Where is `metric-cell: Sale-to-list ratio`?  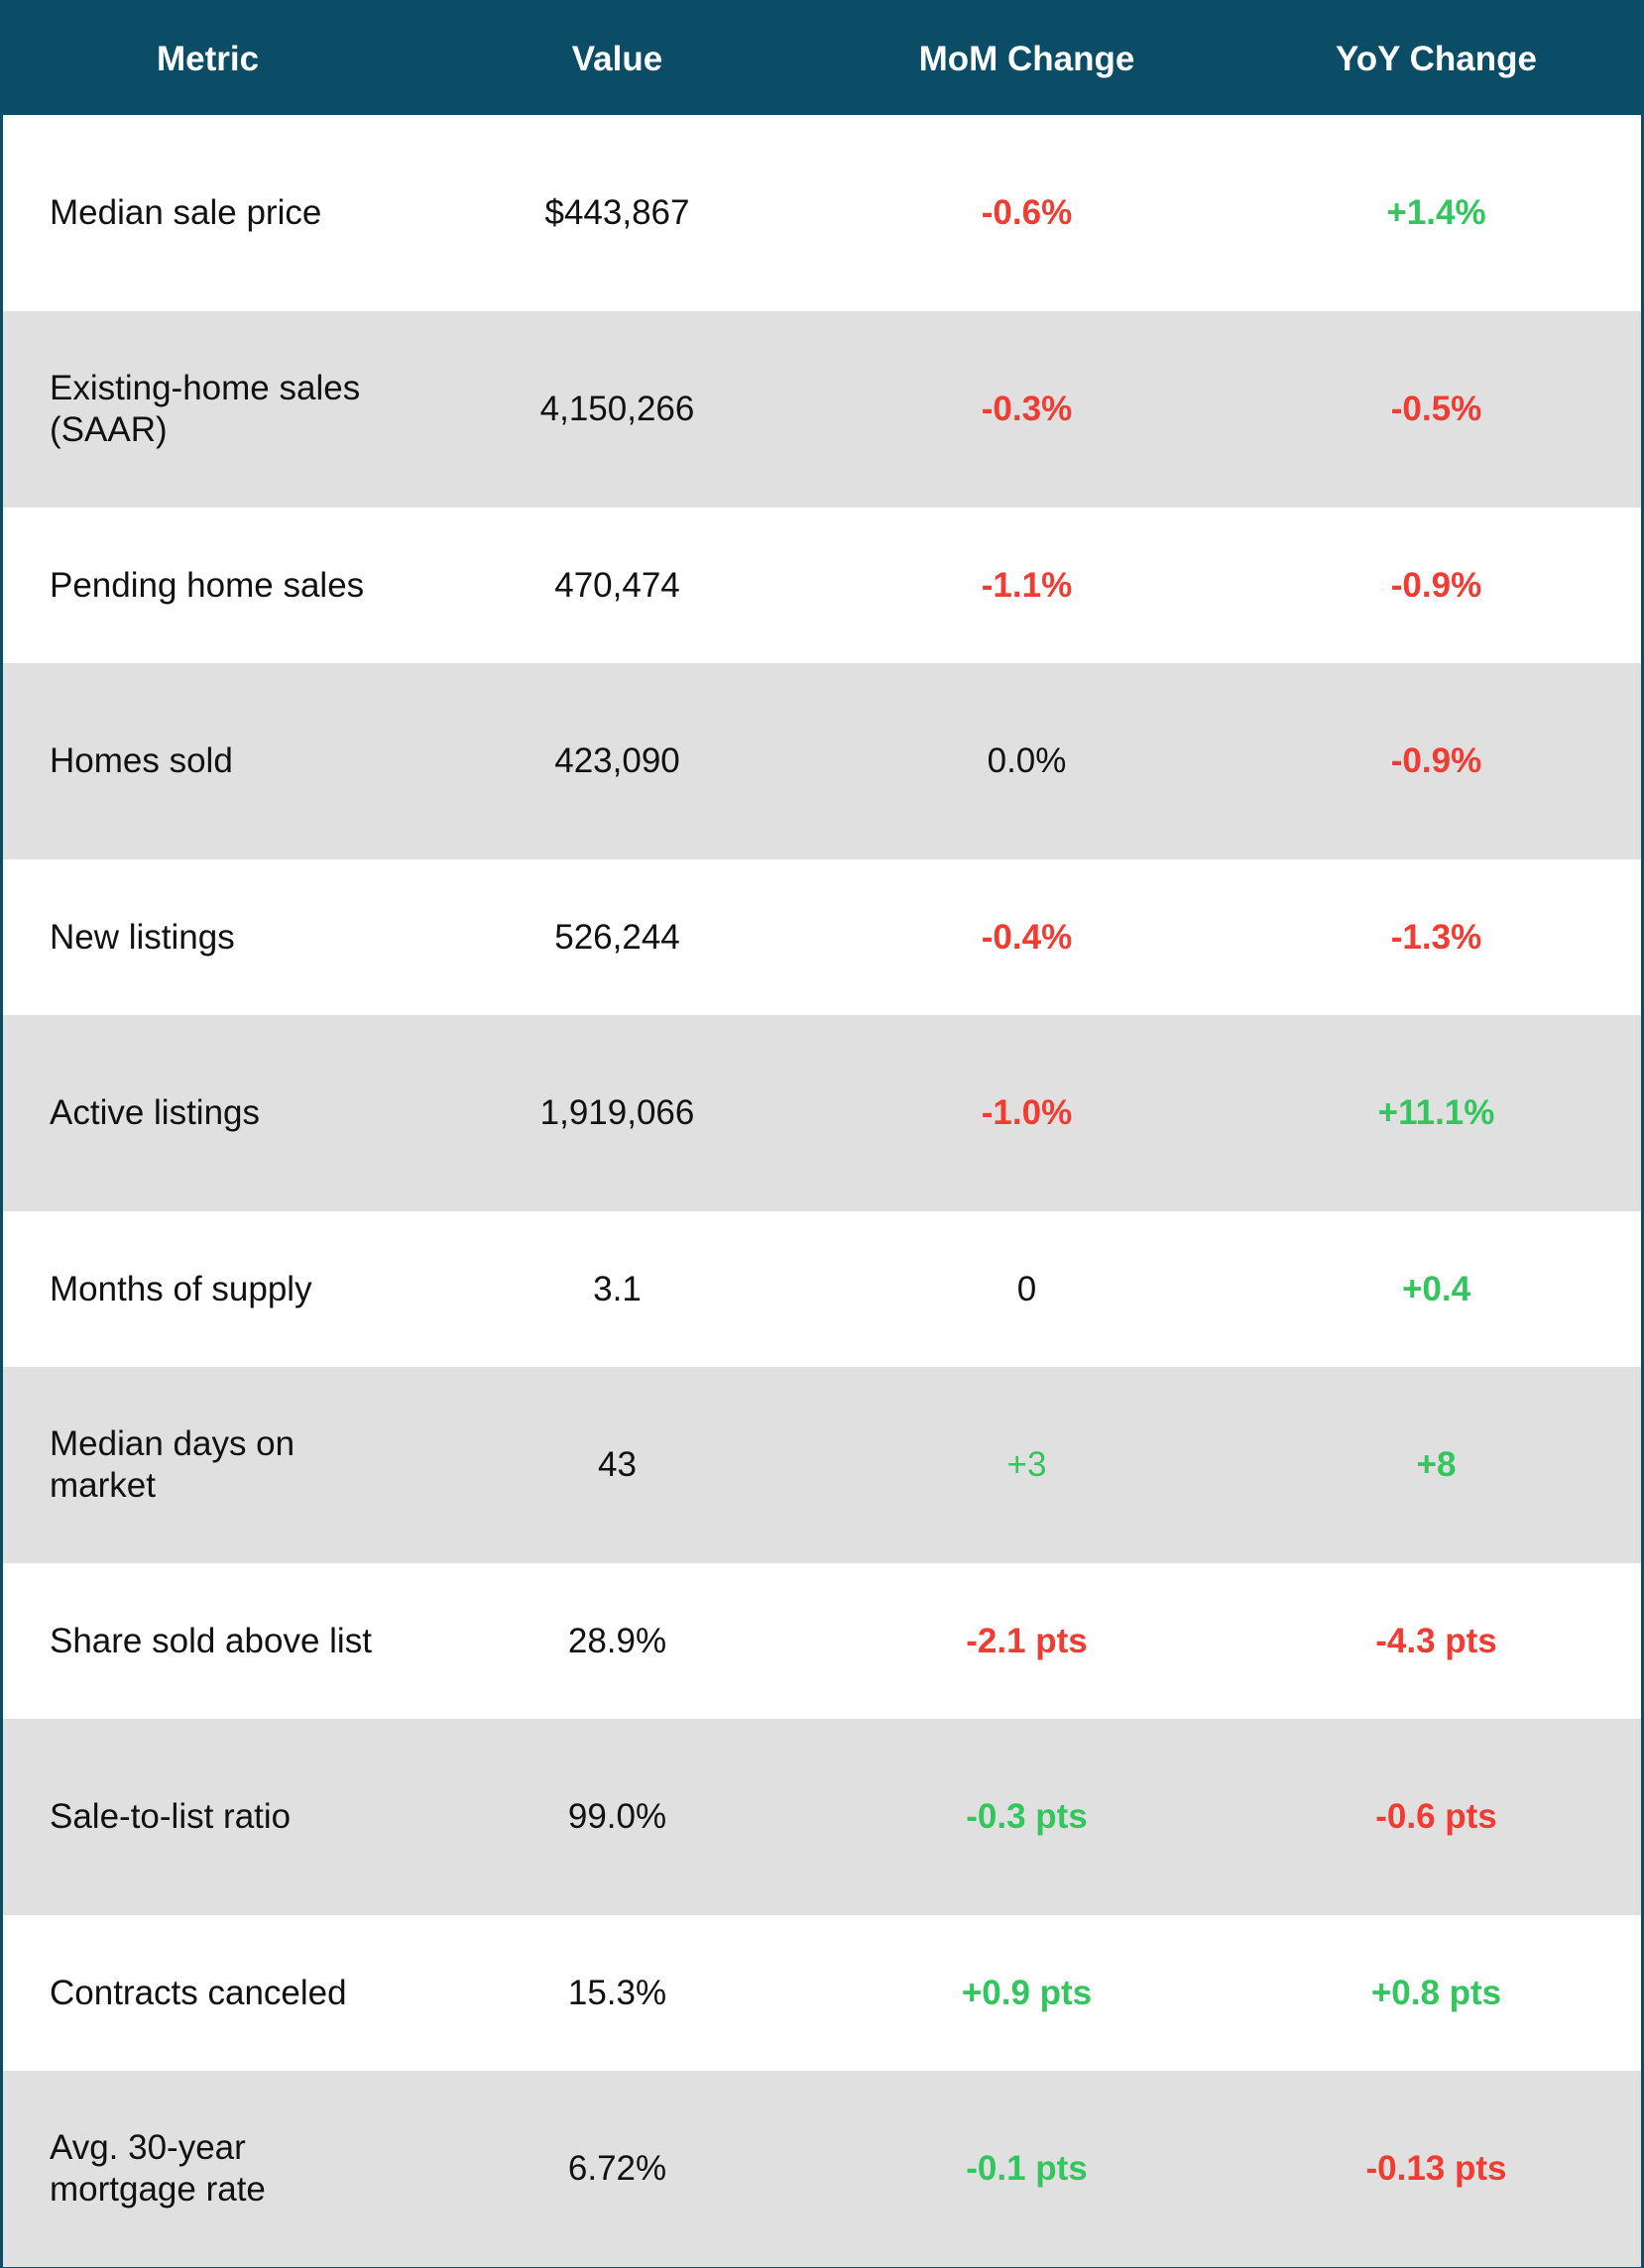
metric-cell: Sale-to-list ratio is located at coordinates (207, 1817).